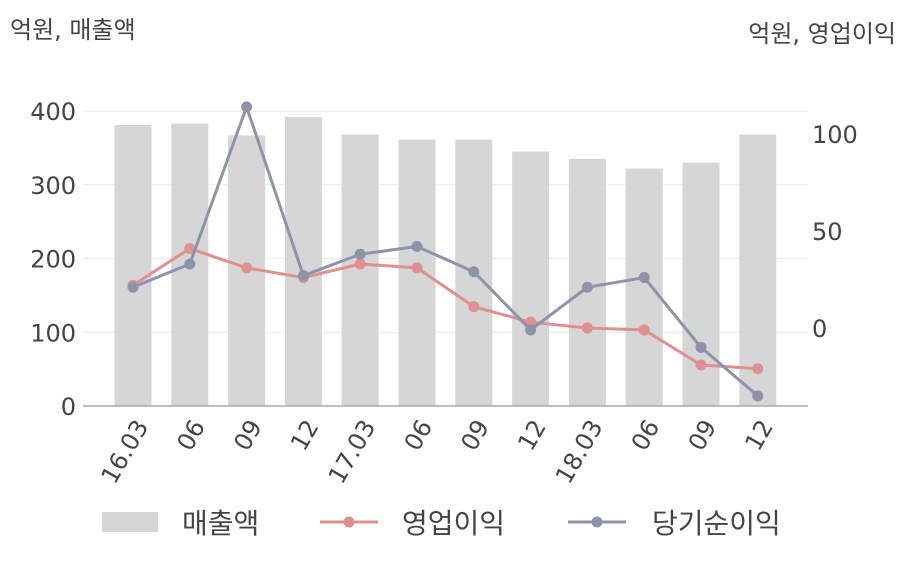 This screenshot has height=580, width=908. Describe the element at coordinates (53, 112) in the screenshot. I see `left-tick-label-4: 400` at that location.